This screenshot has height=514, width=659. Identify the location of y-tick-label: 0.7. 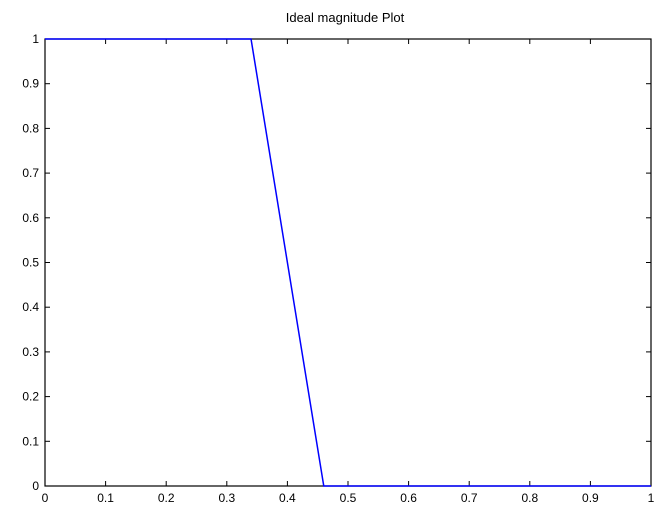
(30, 173).